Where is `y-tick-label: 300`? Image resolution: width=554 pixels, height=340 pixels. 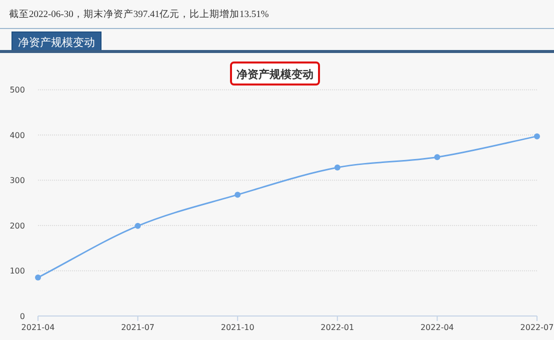
y-tick-label: 300 is located at coordinates (17, 181).